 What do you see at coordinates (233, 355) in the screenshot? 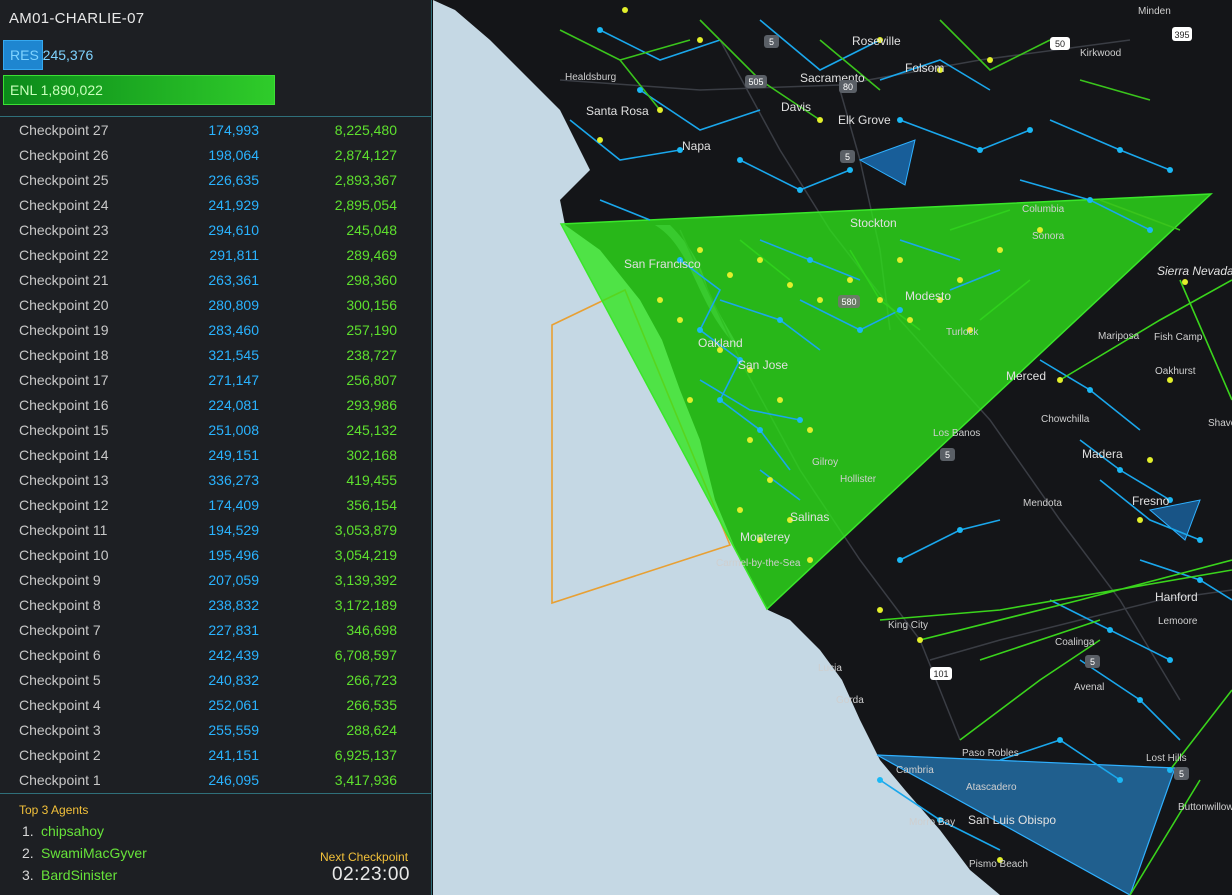
I see `checkpoint-res-score: 321,545` at bounding box center [233, 355].